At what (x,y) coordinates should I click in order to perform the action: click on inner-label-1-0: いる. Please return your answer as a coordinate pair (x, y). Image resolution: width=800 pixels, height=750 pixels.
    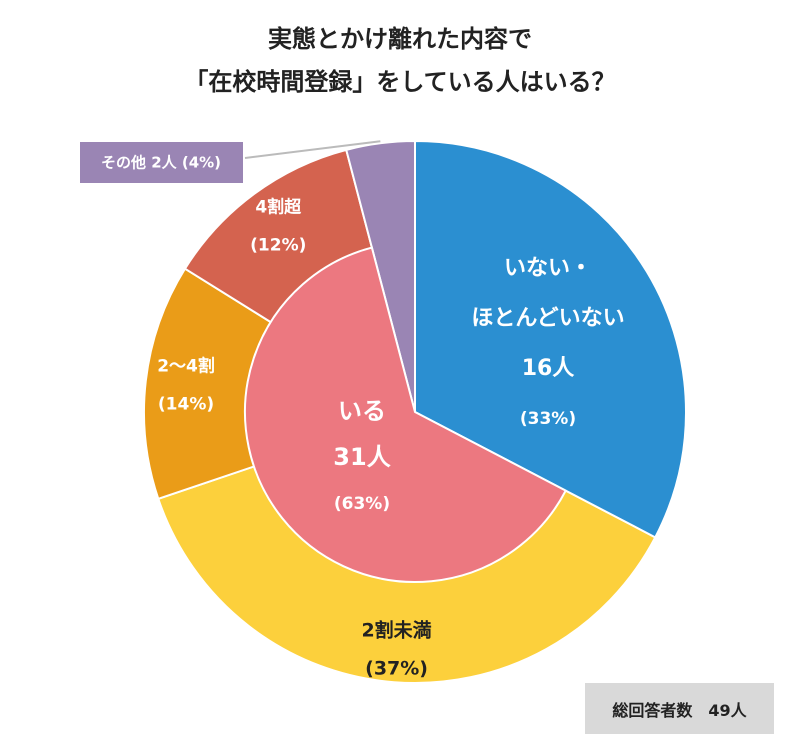
    Looking at the image, I should click on (362, 411).